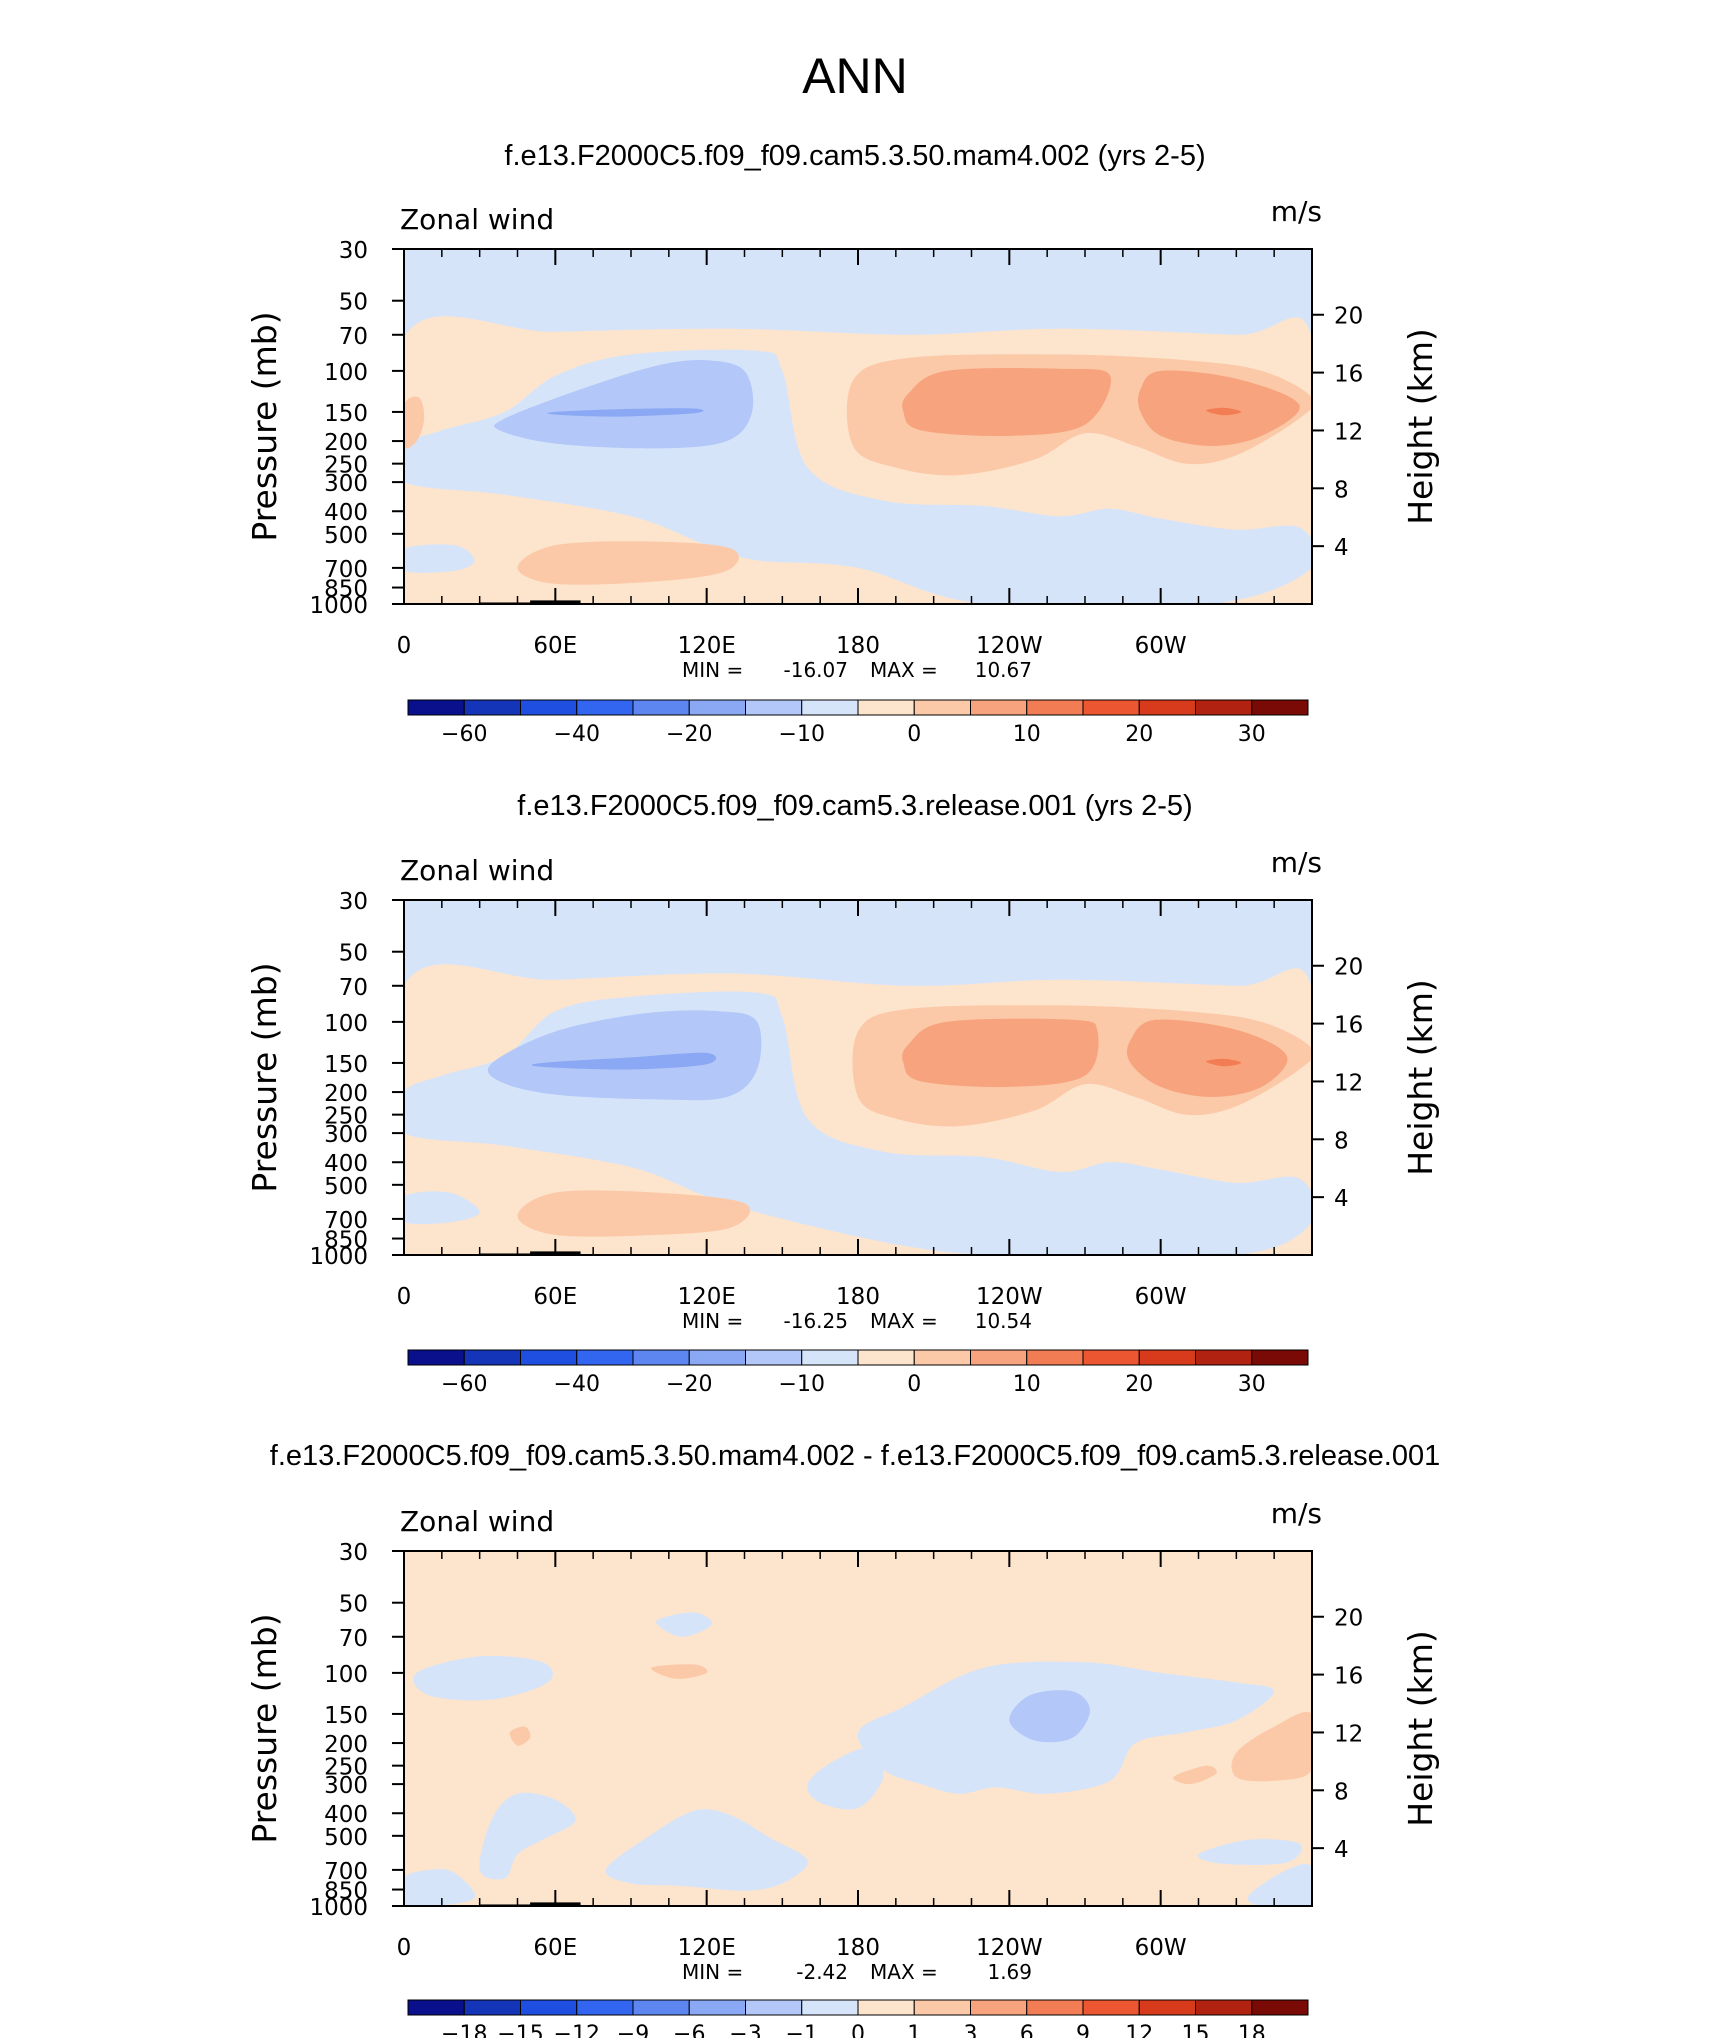  Describe the element at coordinates (577, 1384) in the screenshot. I see `colorbar-label: −40` at that location.